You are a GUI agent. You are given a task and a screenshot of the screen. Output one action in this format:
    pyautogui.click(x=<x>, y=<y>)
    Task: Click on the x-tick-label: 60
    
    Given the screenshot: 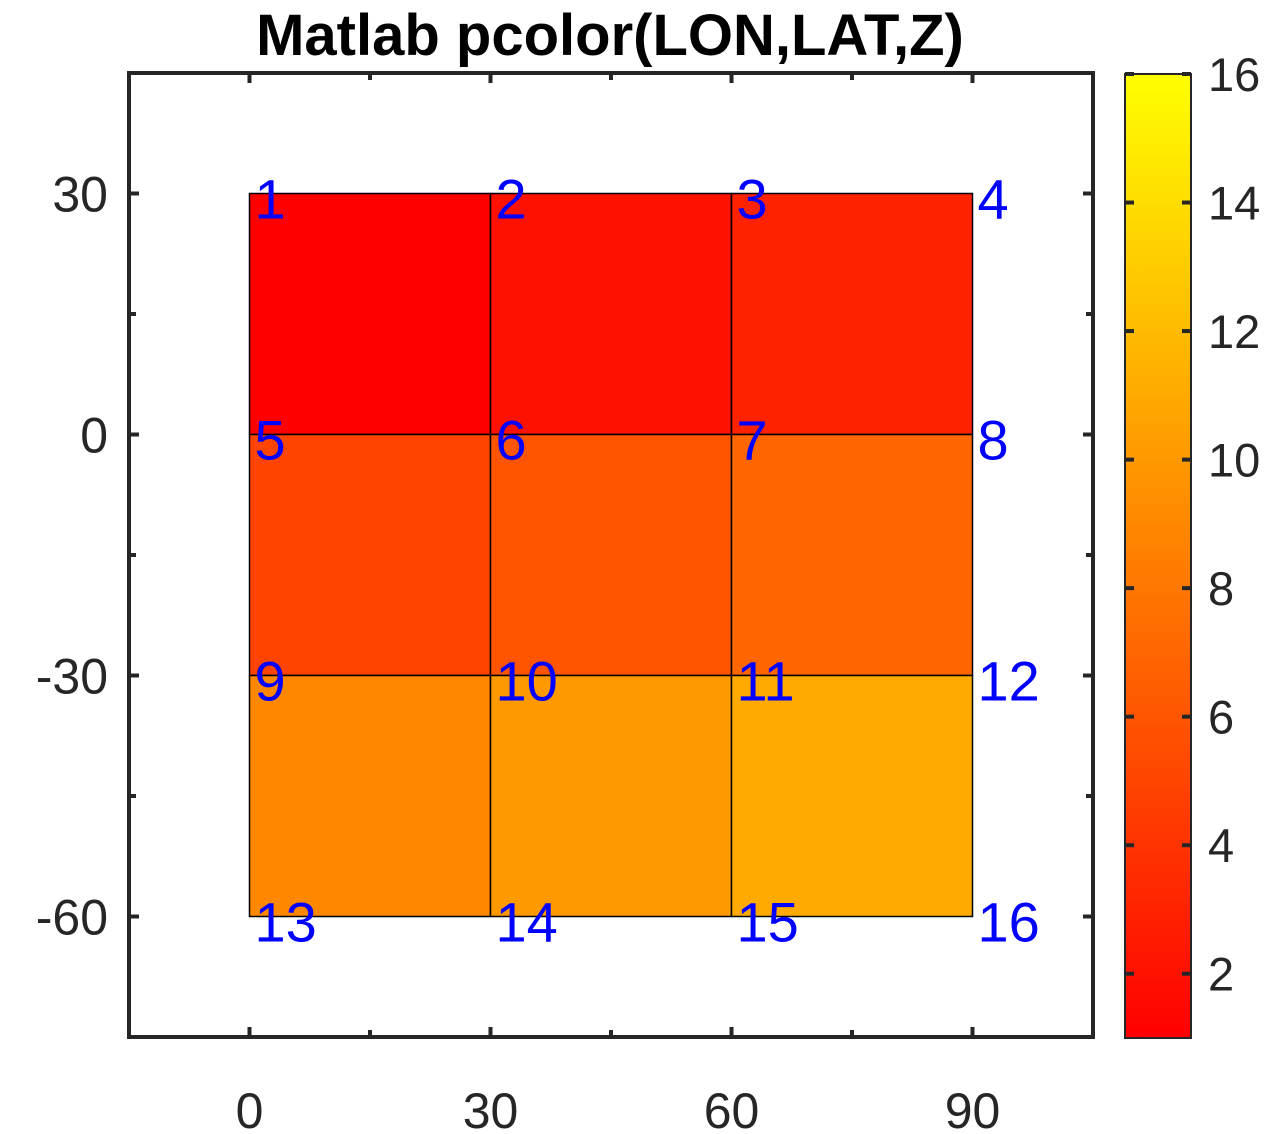 What is the action you would take?
    pyautogui.click(x=732, y=1108)
    